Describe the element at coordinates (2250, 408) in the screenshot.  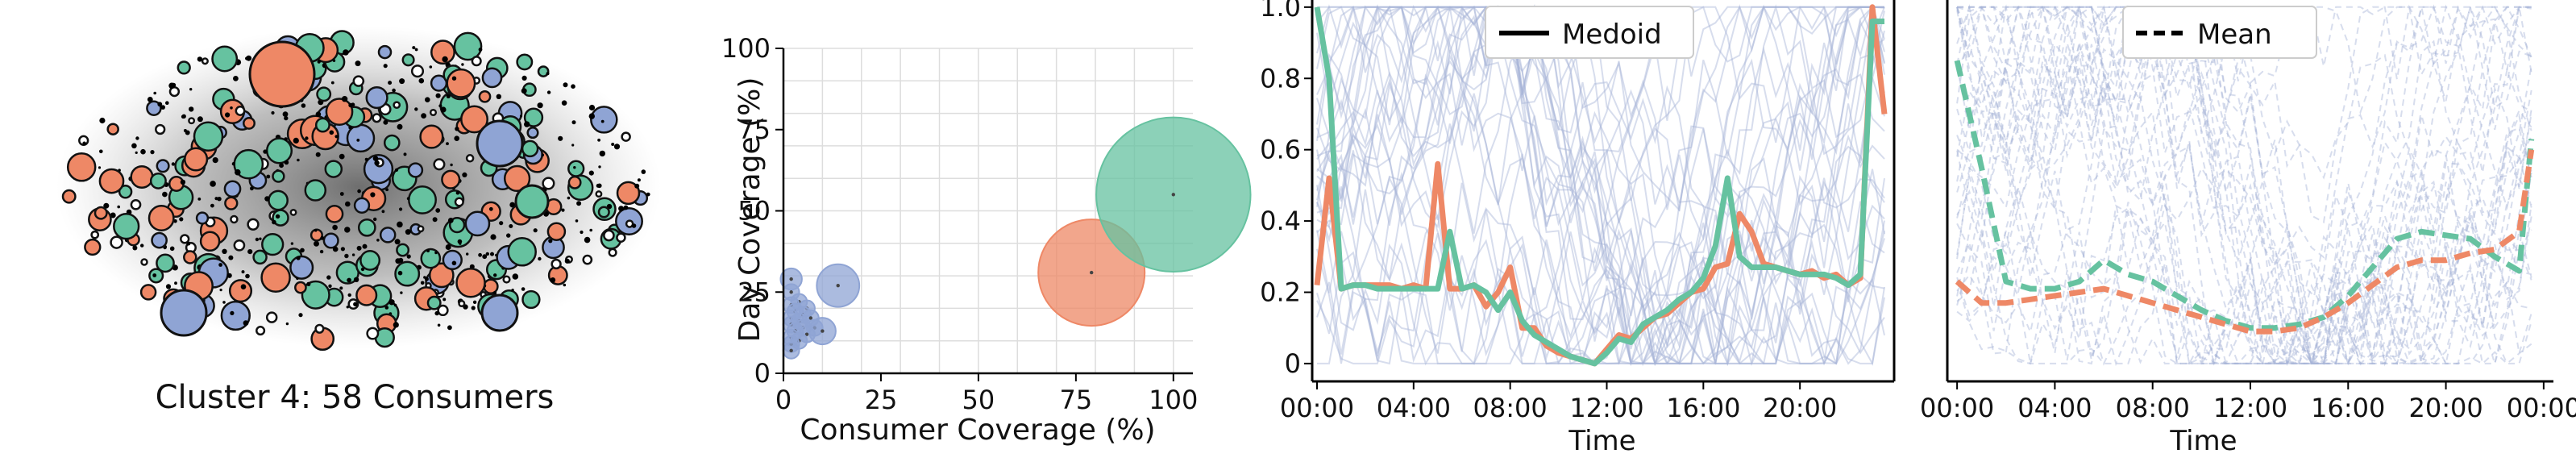
I see `x-tick-label: 12:00` at that location.